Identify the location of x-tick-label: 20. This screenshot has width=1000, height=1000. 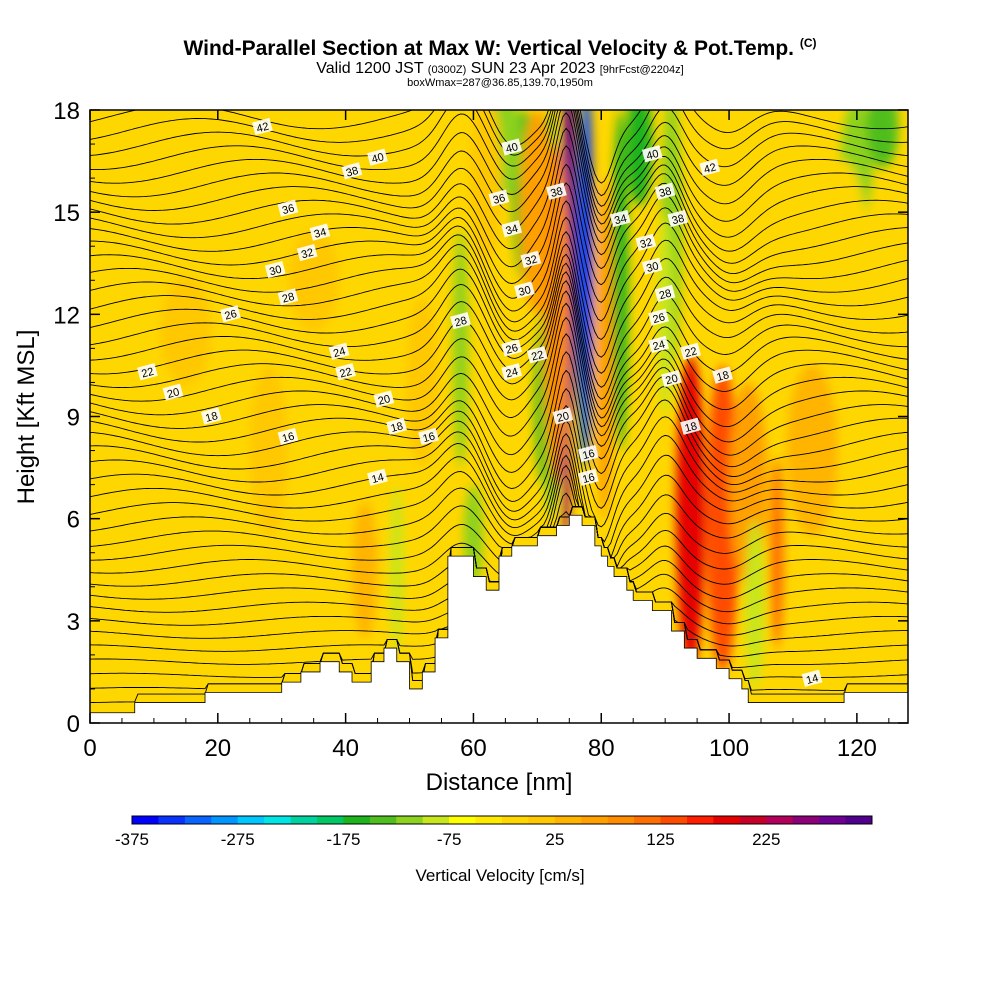
(217, 748).